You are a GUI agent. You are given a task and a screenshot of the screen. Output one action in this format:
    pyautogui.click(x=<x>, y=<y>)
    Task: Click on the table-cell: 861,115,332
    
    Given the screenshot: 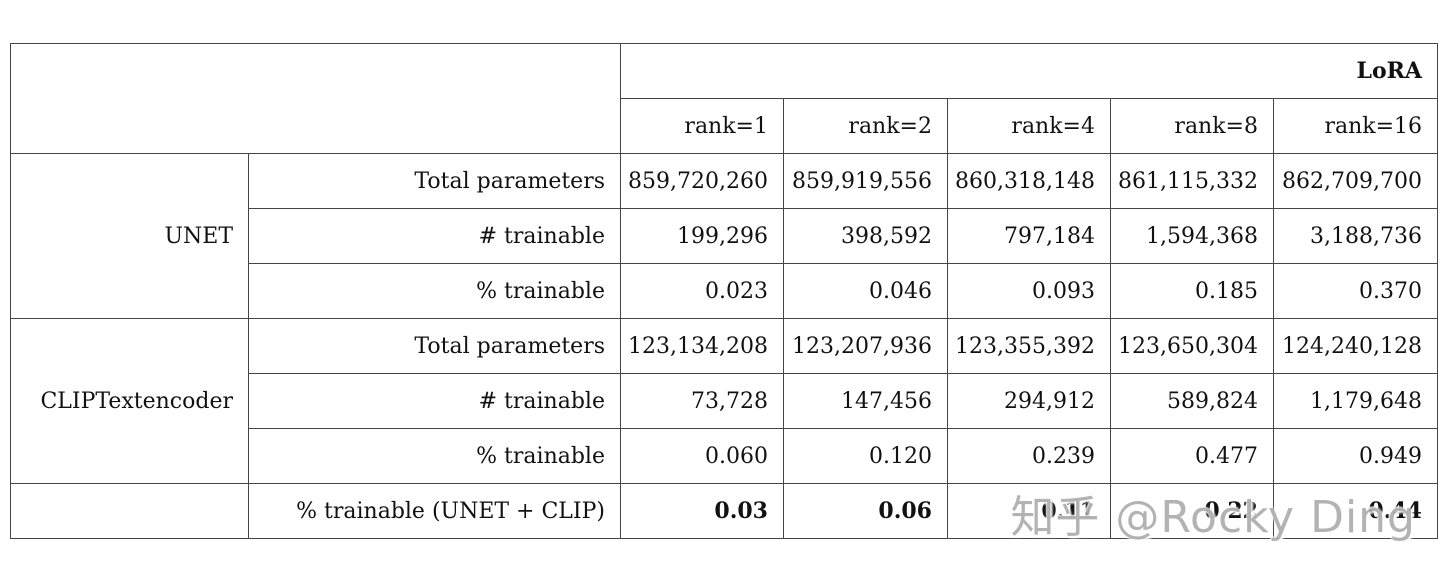 What is the action you would take?
    pyautogui.click(x=1192, y=181)
    